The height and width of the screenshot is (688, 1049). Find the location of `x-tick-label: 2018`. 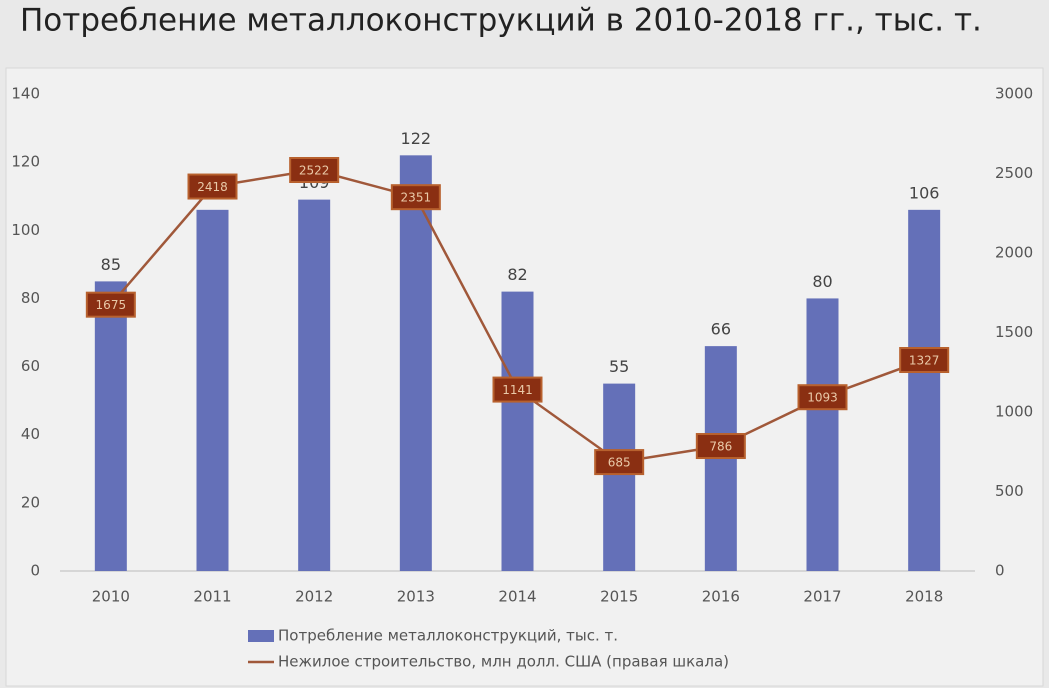

x-tick-label: 2018 is located at coordinates (924, 597).